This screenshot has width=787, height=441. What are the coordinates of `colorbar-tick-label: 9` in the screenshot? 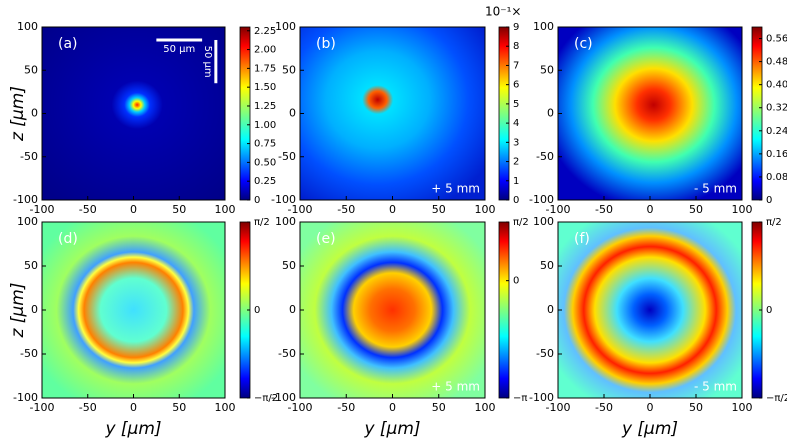 It's located at (516, 27).